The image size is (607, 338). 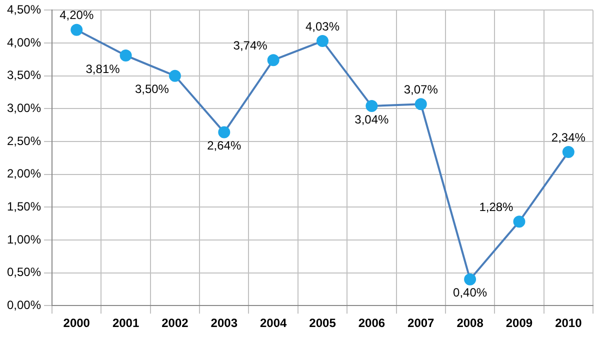 What do you see at coordinates (519, 323) in the screenshot?
I see `x-tick-label: 2009` at bounding box center [519, 323].